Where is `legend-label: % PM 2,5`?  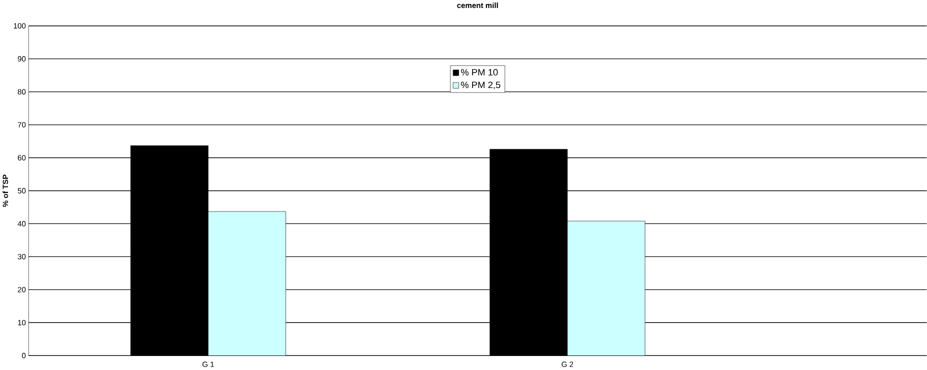 legend-label: % PM 2,5 is located at coordinates (480, 86).